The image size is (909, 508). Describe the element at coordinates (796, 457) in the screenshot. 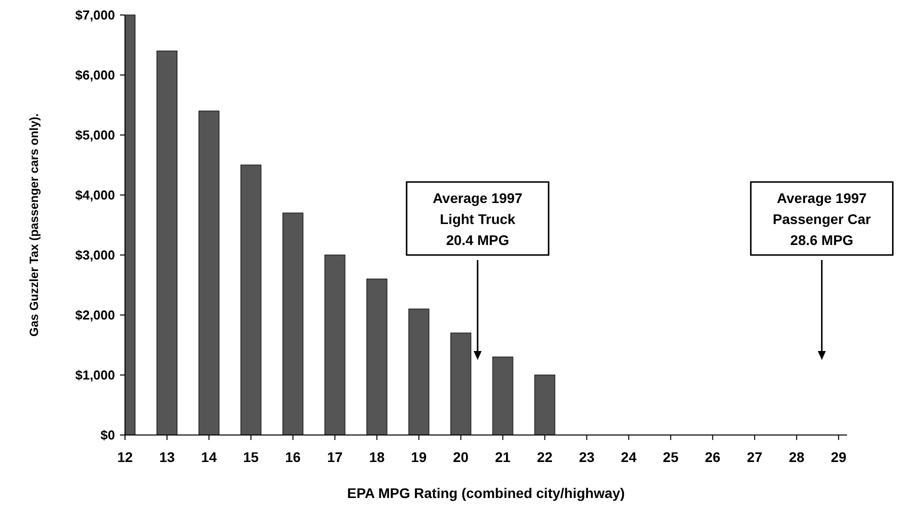

I see `x-tick-label: 28` at that location.